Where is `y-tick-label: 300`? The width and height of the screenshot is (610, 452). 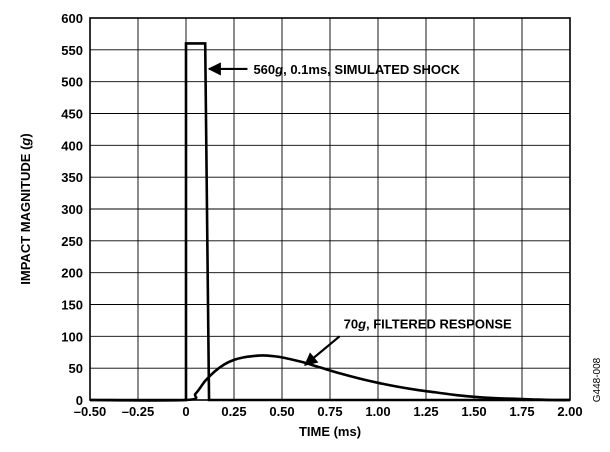
y-tick-label: 300 is located at coordinates (72, 209).